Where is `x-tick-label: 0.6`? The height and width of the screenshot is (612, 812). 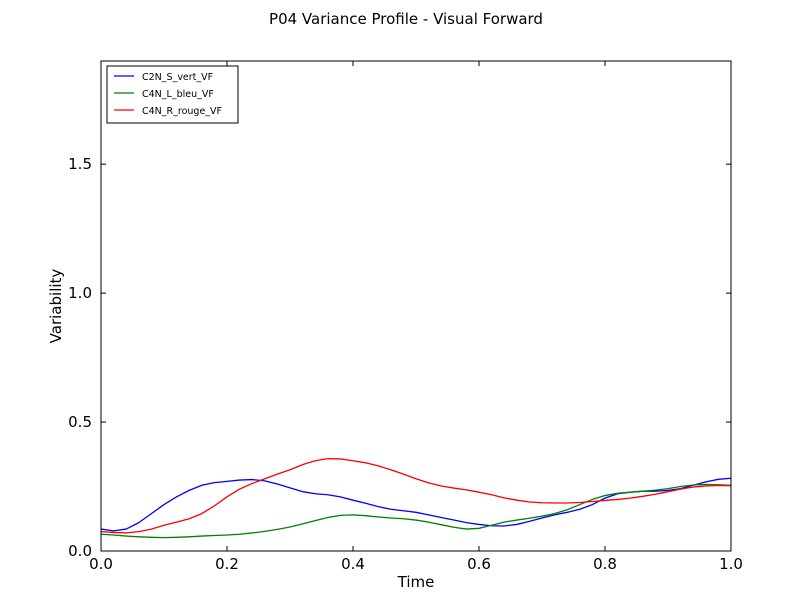 x-tick-label: 0.6 is located at coordinates (479, 564).